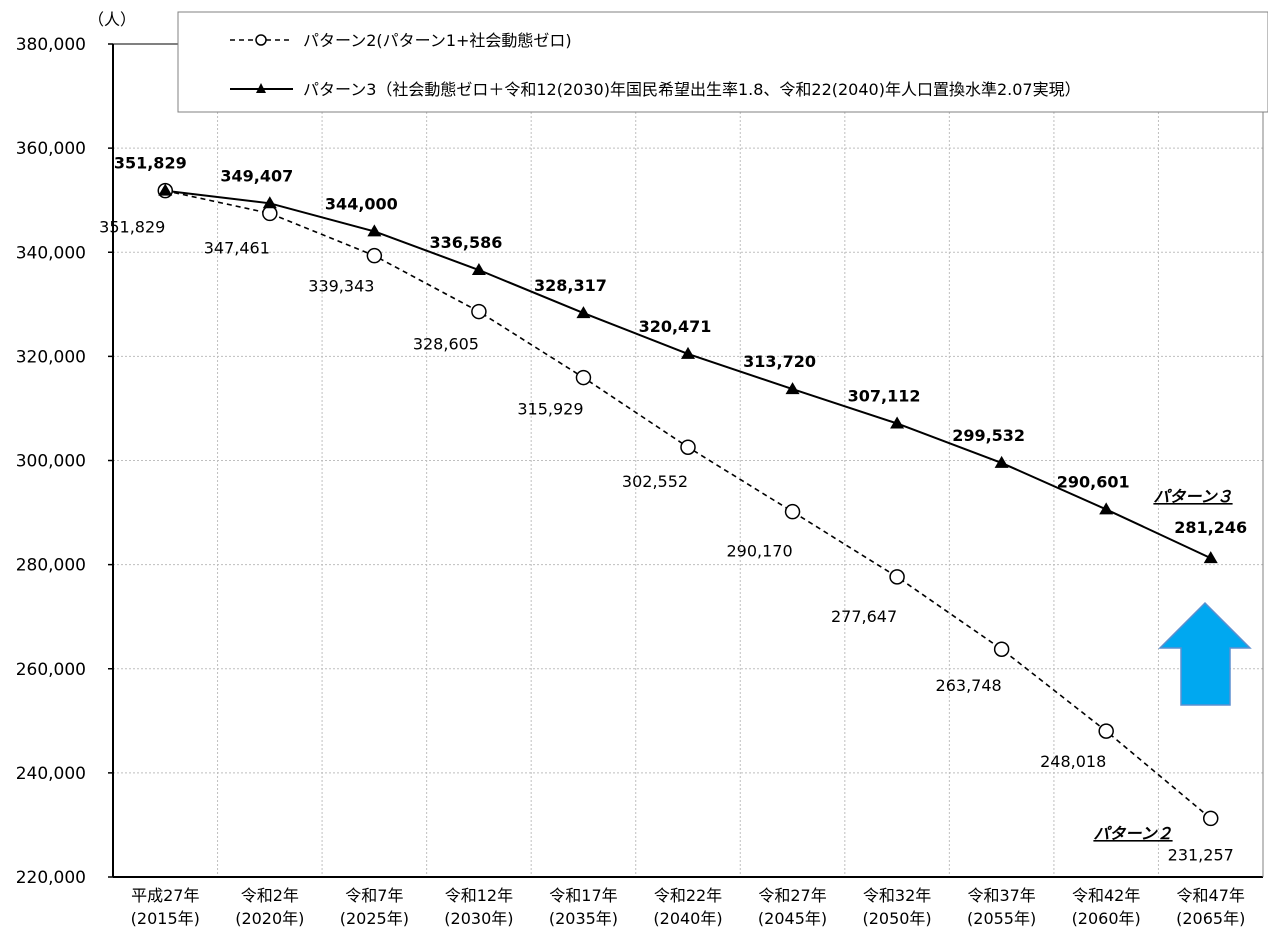 Image resolution: width=1268 pixels, height=933 pixels. Describe the element at coordinates (1001, 895) in the screenshot. I see `x-category-label: 令和37年` at that location.